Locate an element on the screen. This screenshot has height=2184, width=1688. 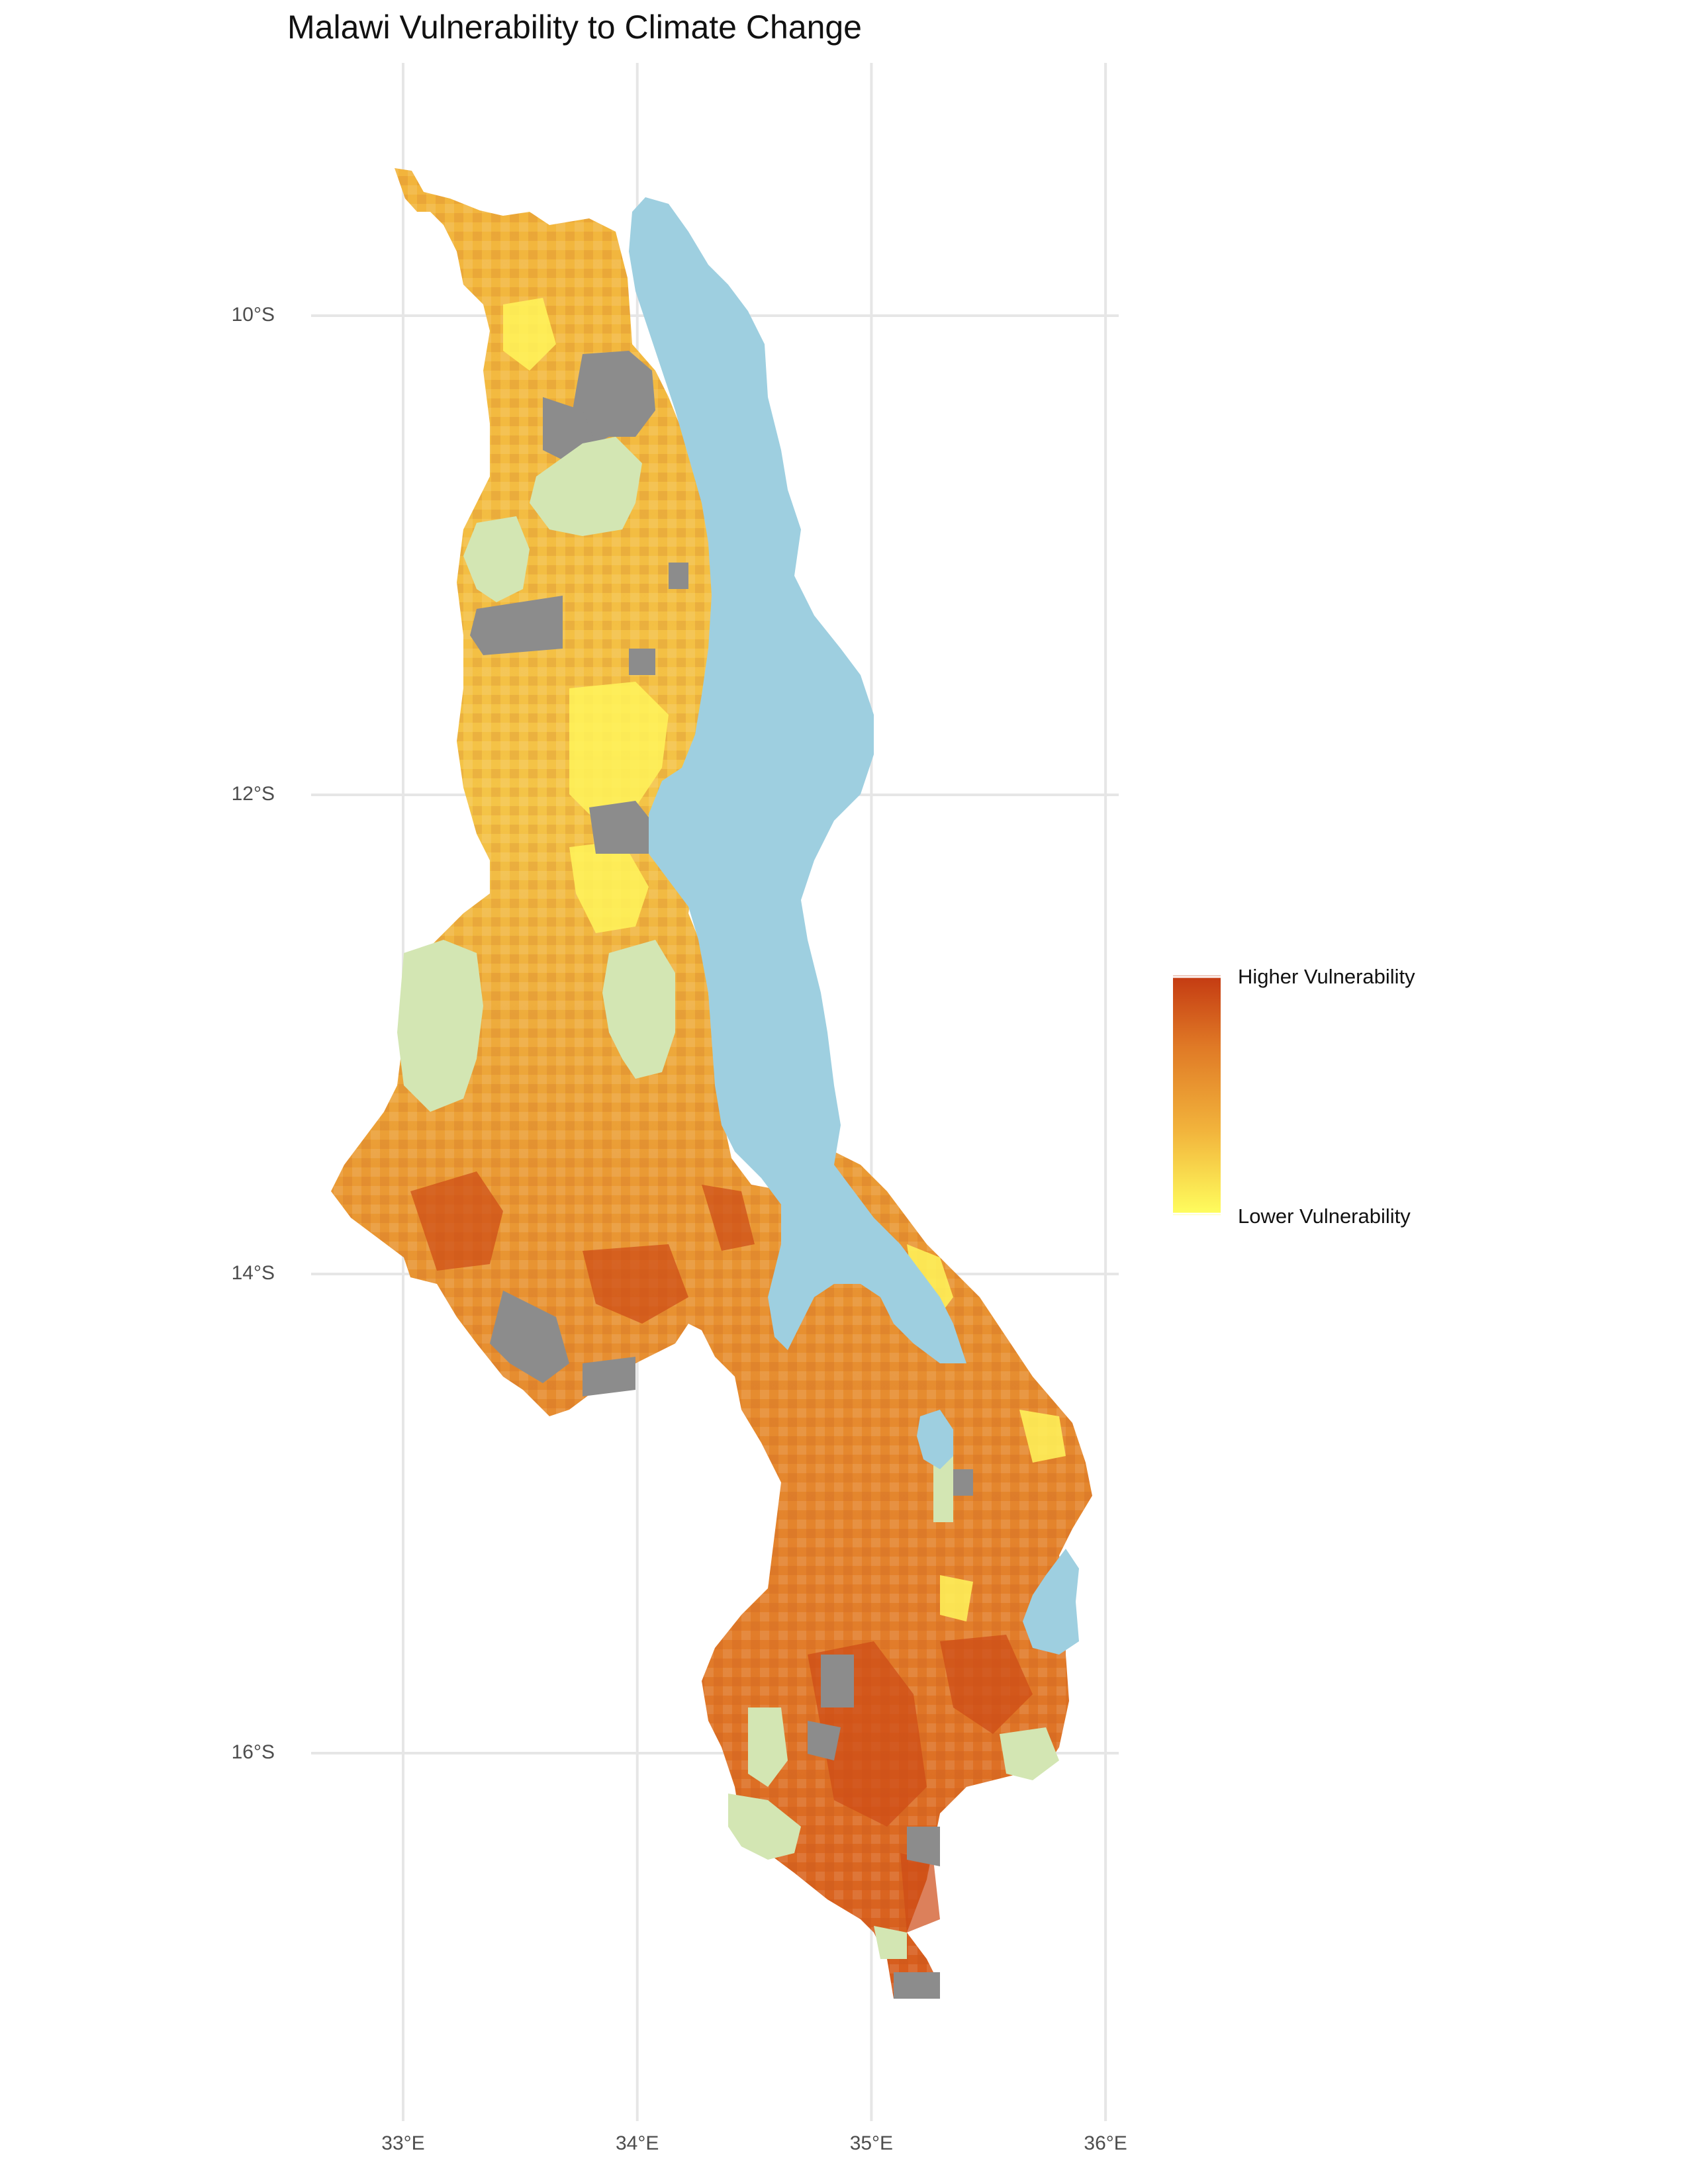
map-title: Malawi Vulnerability to Climate Change is located at coordinates (574, 28).